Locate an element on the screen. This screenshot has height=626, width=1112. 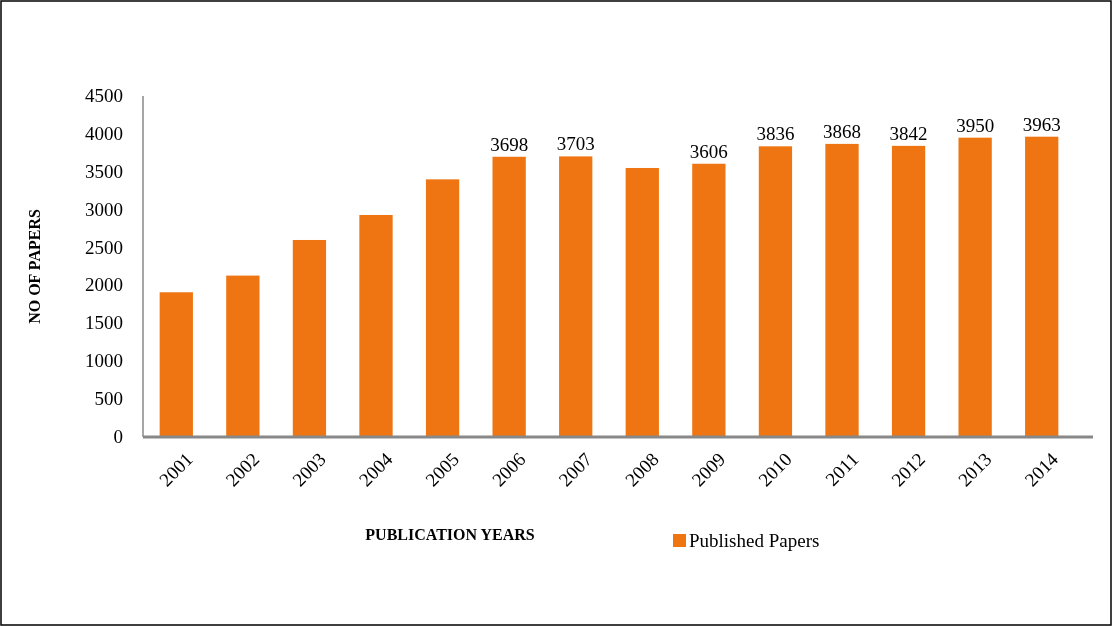
data-label: 3963 is located at coordinates (1041, 124).